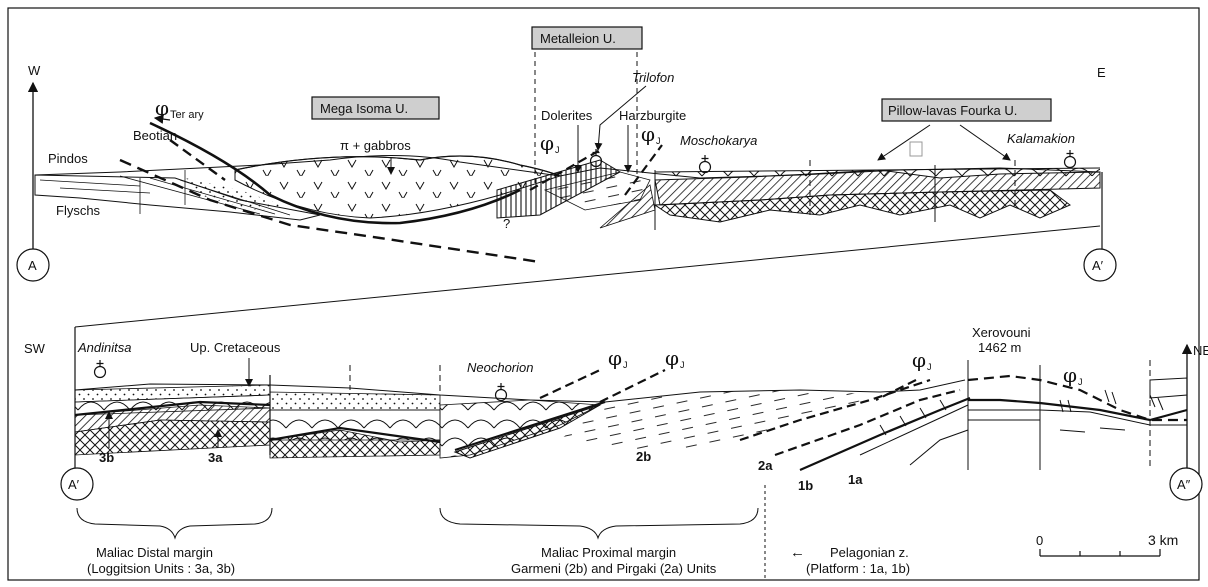 This screenshot has width=1208, height=587. What do you see at coordinates (643, 456) in the screenshot?
I see `unit-2b-label: 2b` at bounding box center [643, 456].